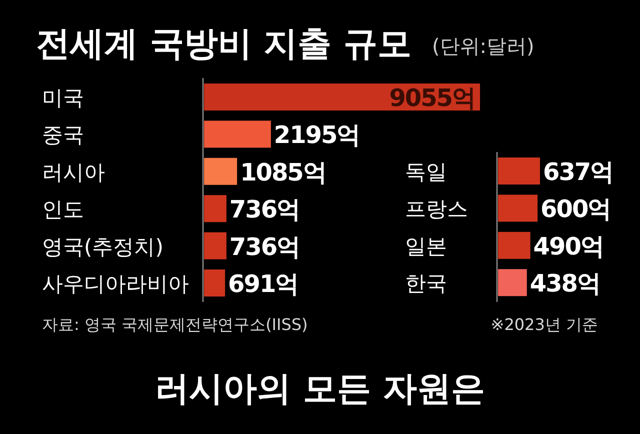 The height and width of the screenshot is (434, 640). I want to click on y-tick-label: 미국, so click(63, 98).